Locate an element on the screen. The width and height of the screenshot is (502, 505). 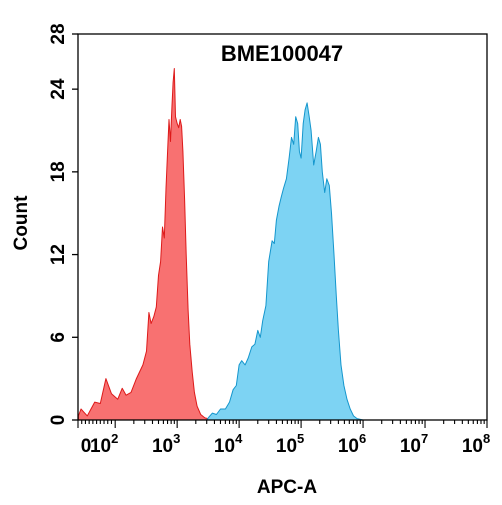
x-tick-label: 10³ is located at coordinates (166, 444).